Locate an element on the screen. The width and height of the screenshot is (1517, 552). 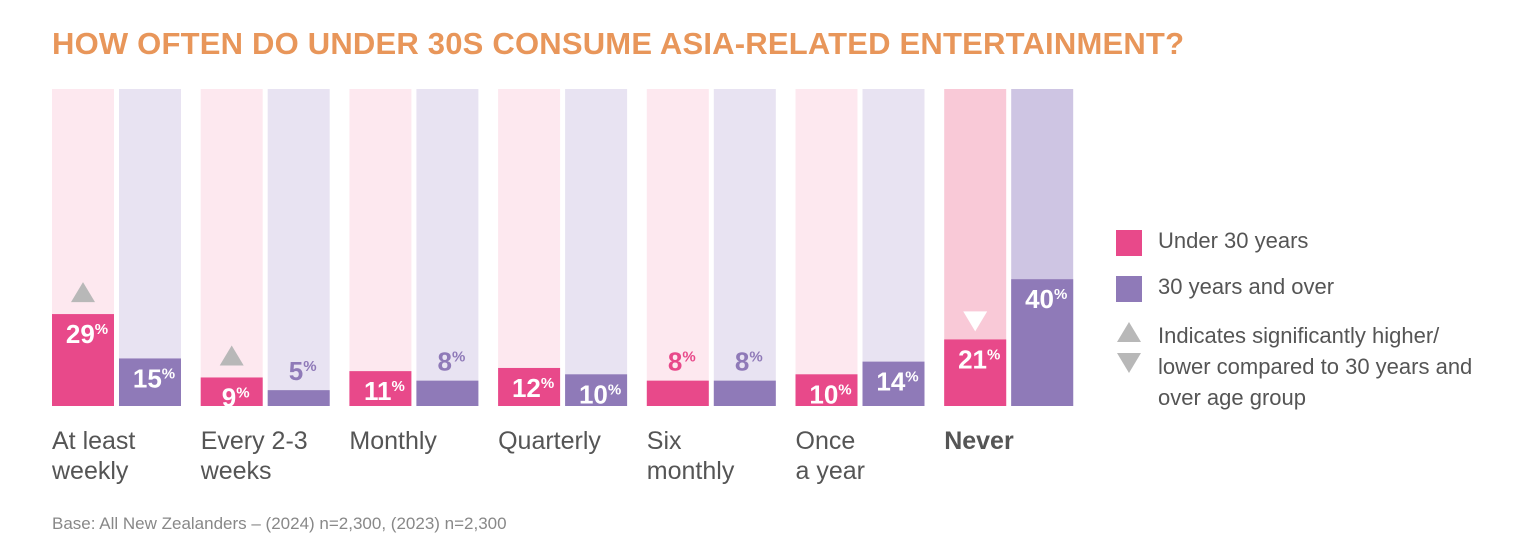
category-label: Monthly is located at coordinates (393, 441).